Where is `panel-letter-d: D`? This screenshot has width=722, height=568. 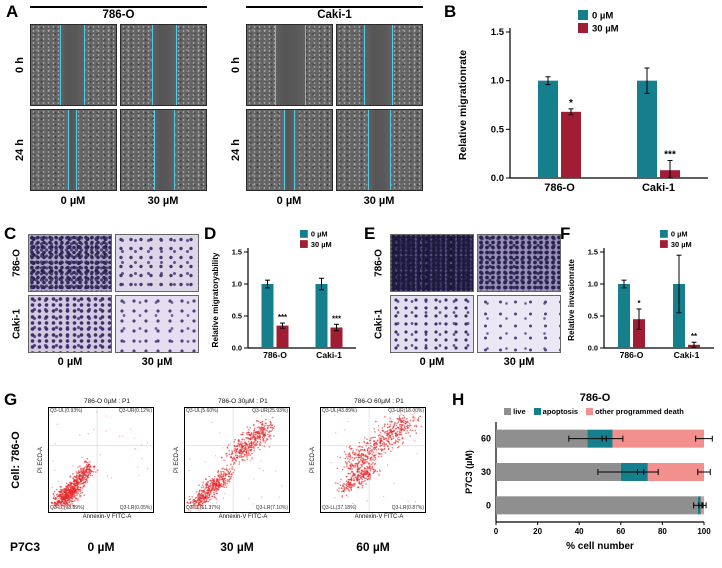 panel-letter-d: D is located at coordinates (210, 233).